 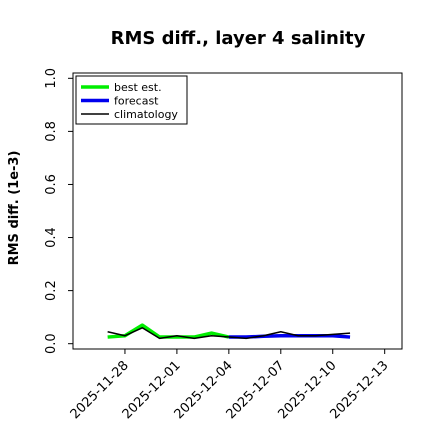 I want to click on y-tick-label: 0.8, so click(x=51, y=131).